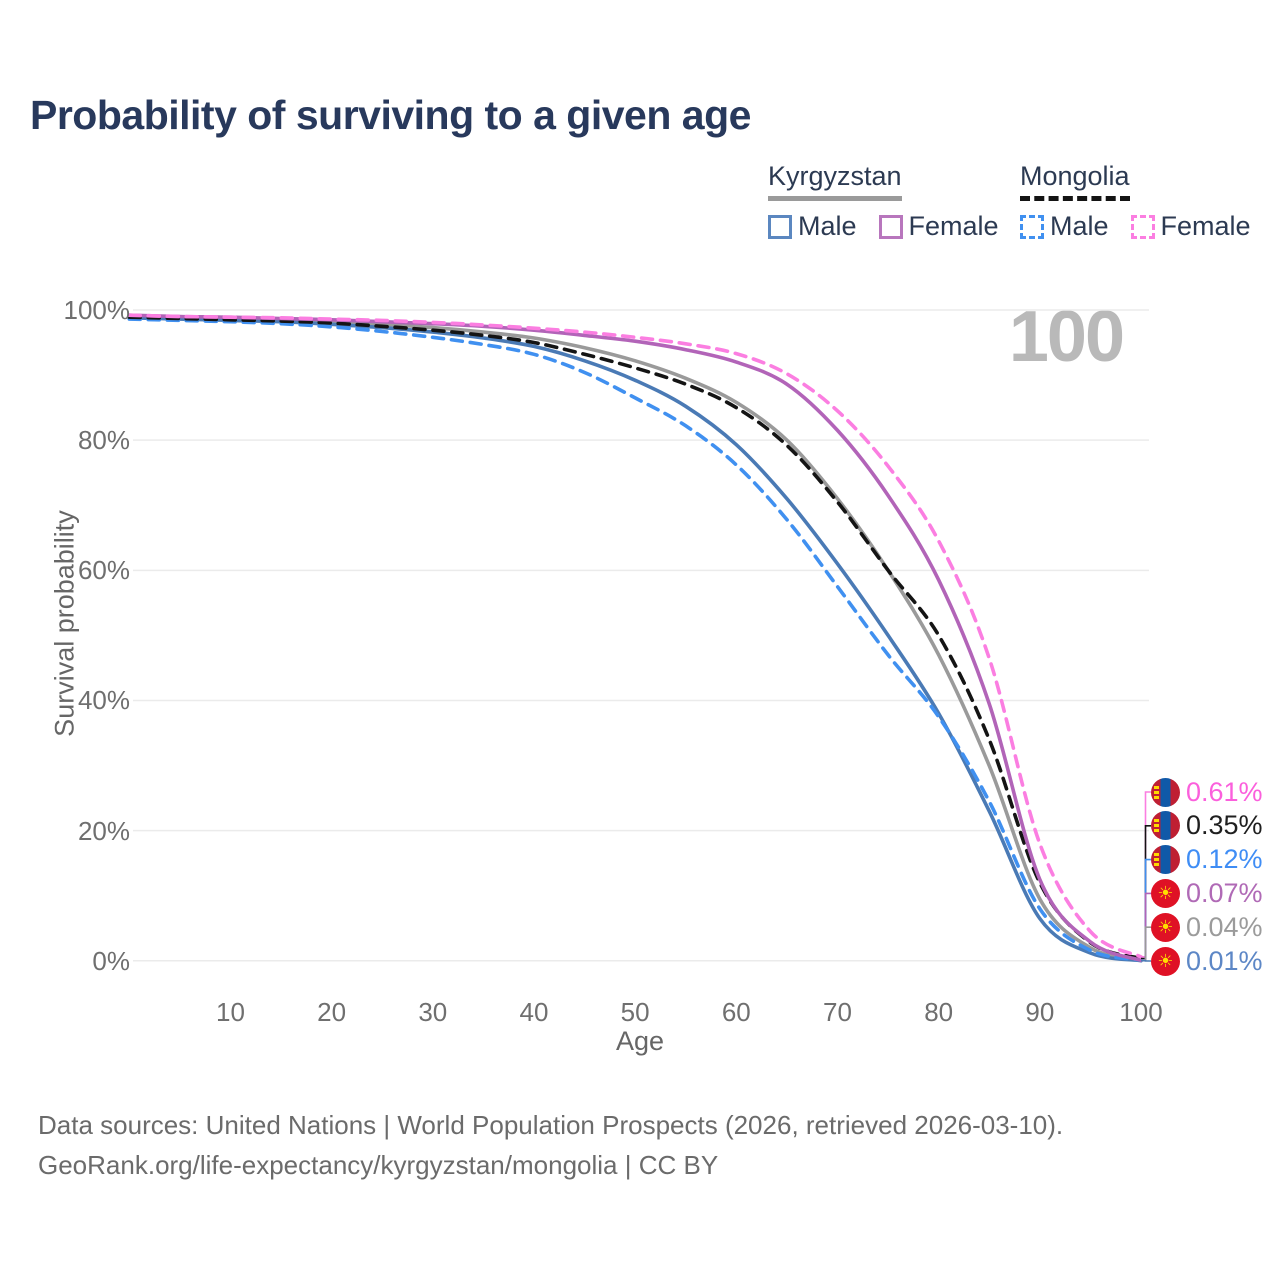 The width and height of the screenshot is (1280, 1280). What do you see at coordinates (835, 181) in the screenshot?
I see `legend-country-kyrgyzstan: Kyrgyzstan` at bounding box center [835, 181].